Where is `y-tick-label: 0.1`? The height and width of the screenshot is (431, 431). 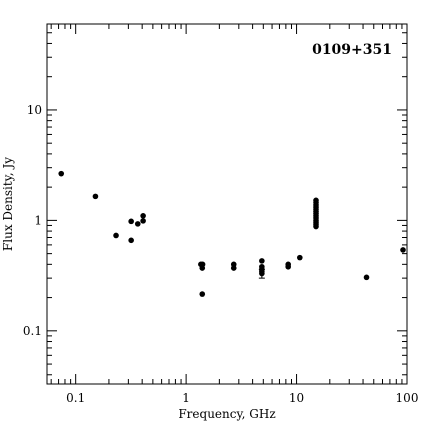 y-tick-label: 0.1 is located at coordinates (32, 331).